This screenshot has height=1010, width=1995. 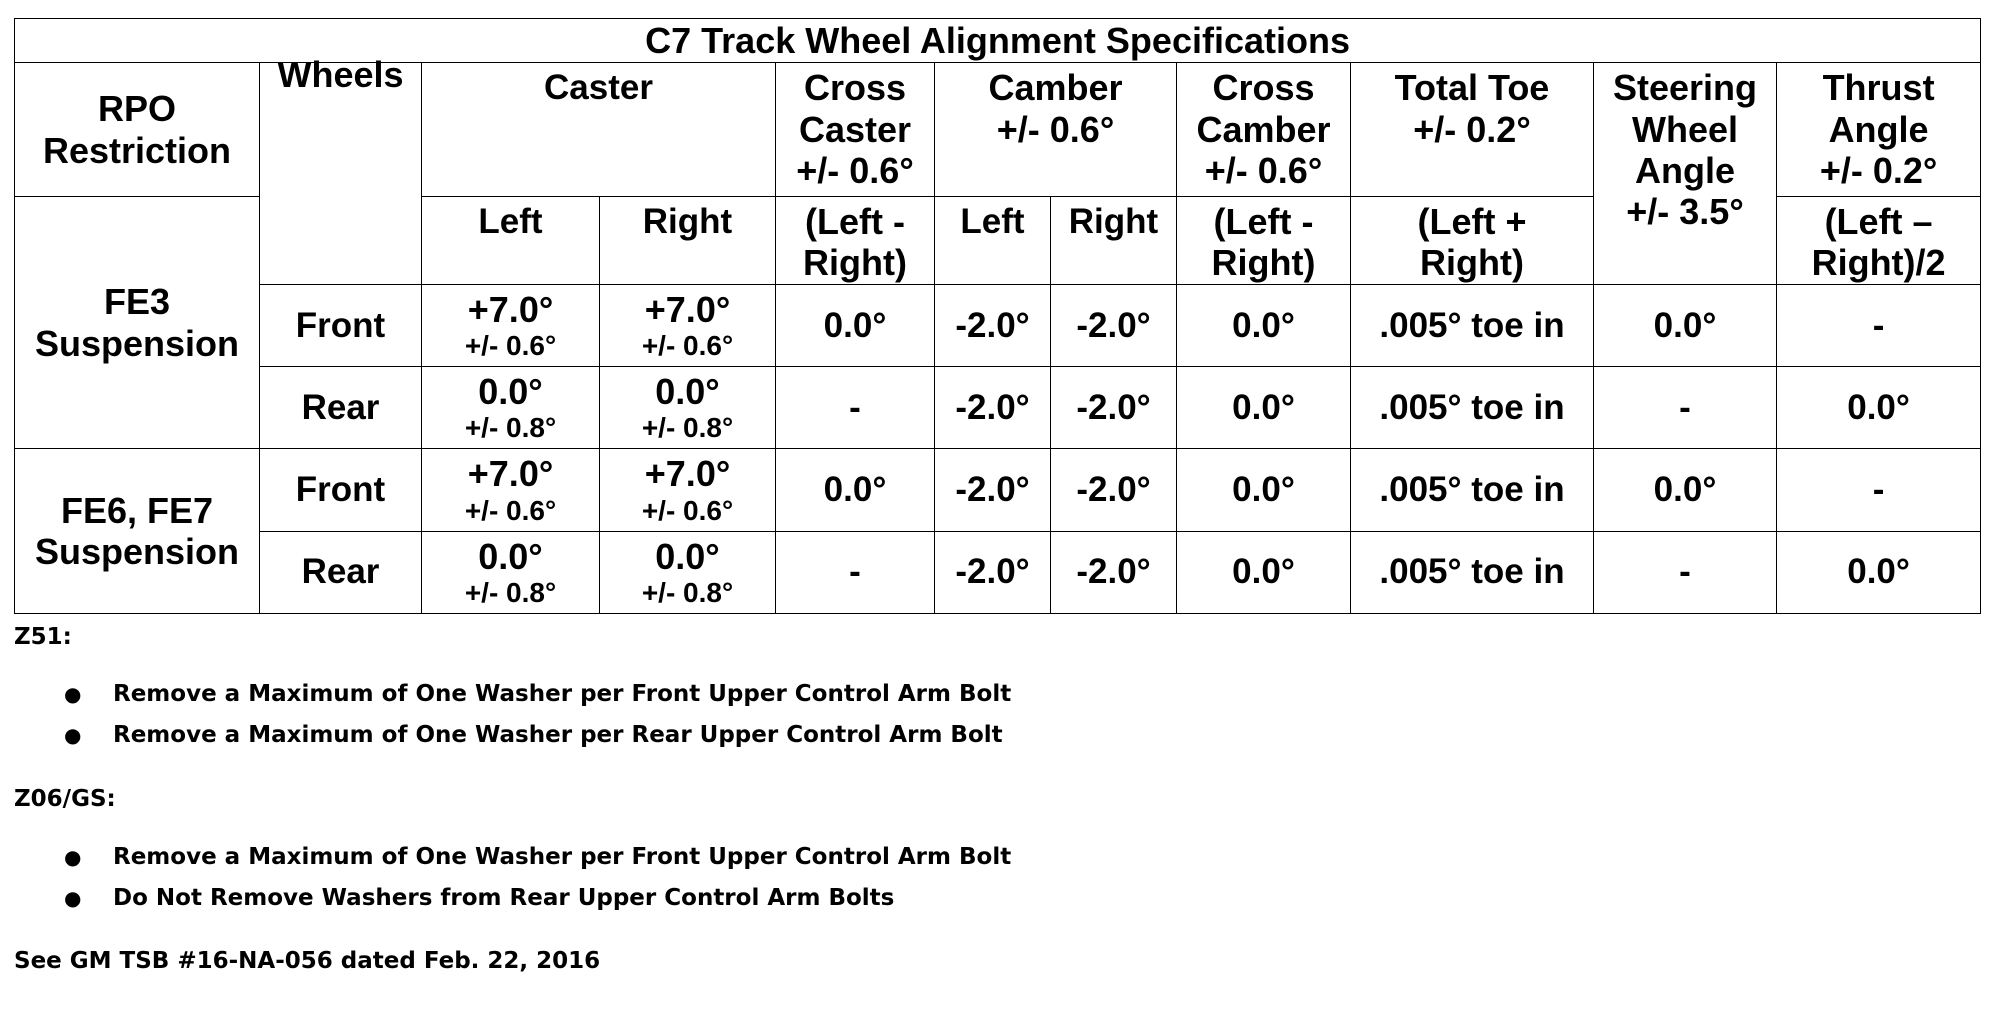 I want to click on subheader-total-toe: (Left + Right), so click(x=1472, y=240).